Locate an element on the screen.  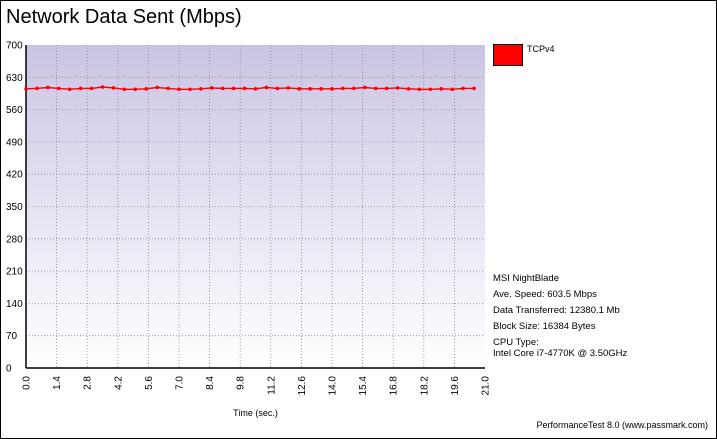
y-tick-label: 350 is located at coordinates (14, 207).